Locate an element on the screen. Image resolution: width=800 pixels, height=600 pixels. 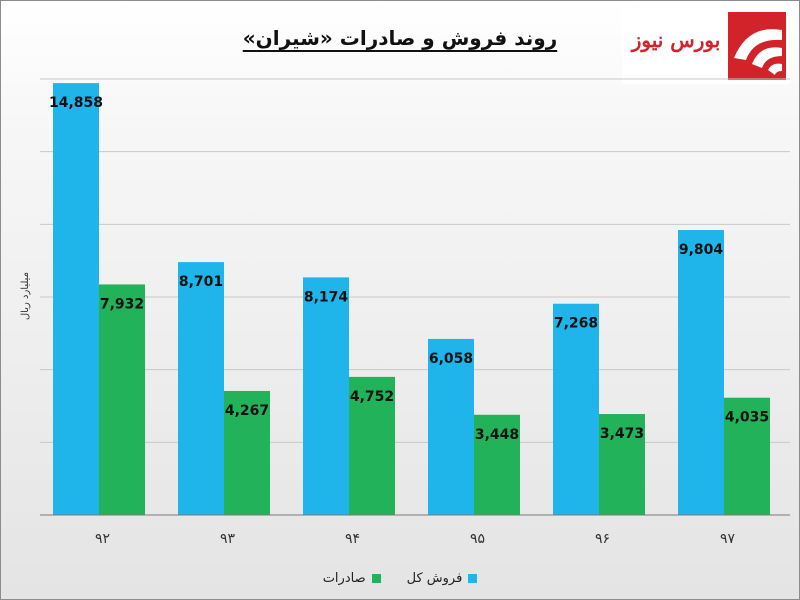
legend-item-total-sales: فروش کل is located at coordinates (442, 578).